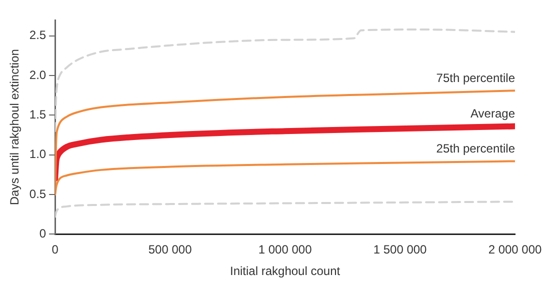  I want to click on x-tick-label: 0, so click(55, 249).